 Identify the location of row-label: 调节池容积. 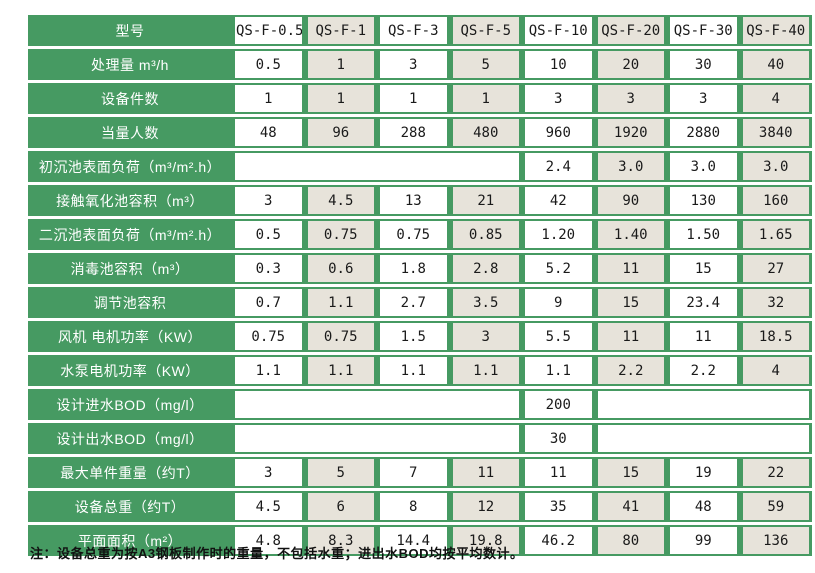
(130, 302).